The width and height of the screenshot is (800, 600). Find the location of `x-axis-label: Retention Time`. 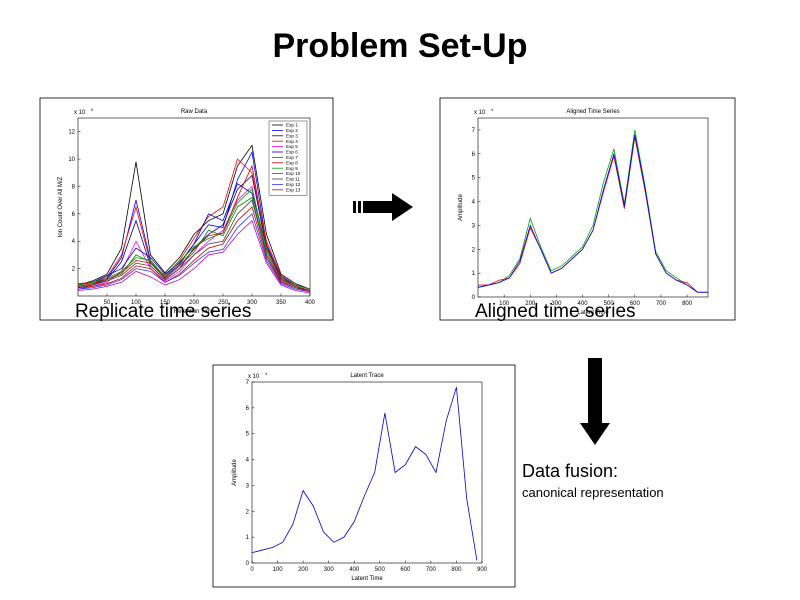

x-axis-label: Retention Time is located at coordinates (194, 312).